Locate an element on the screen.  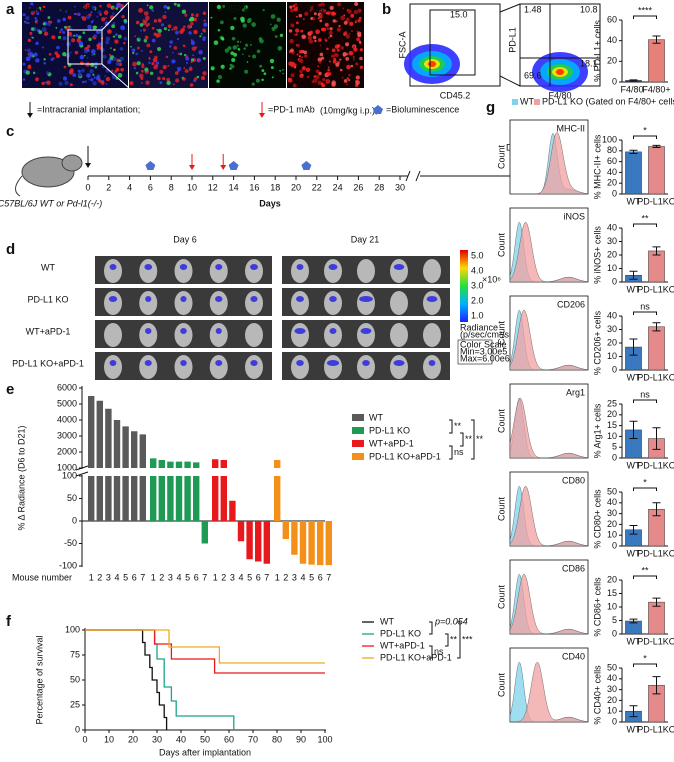
day-label: 28 is located at coordinates (379, 187).